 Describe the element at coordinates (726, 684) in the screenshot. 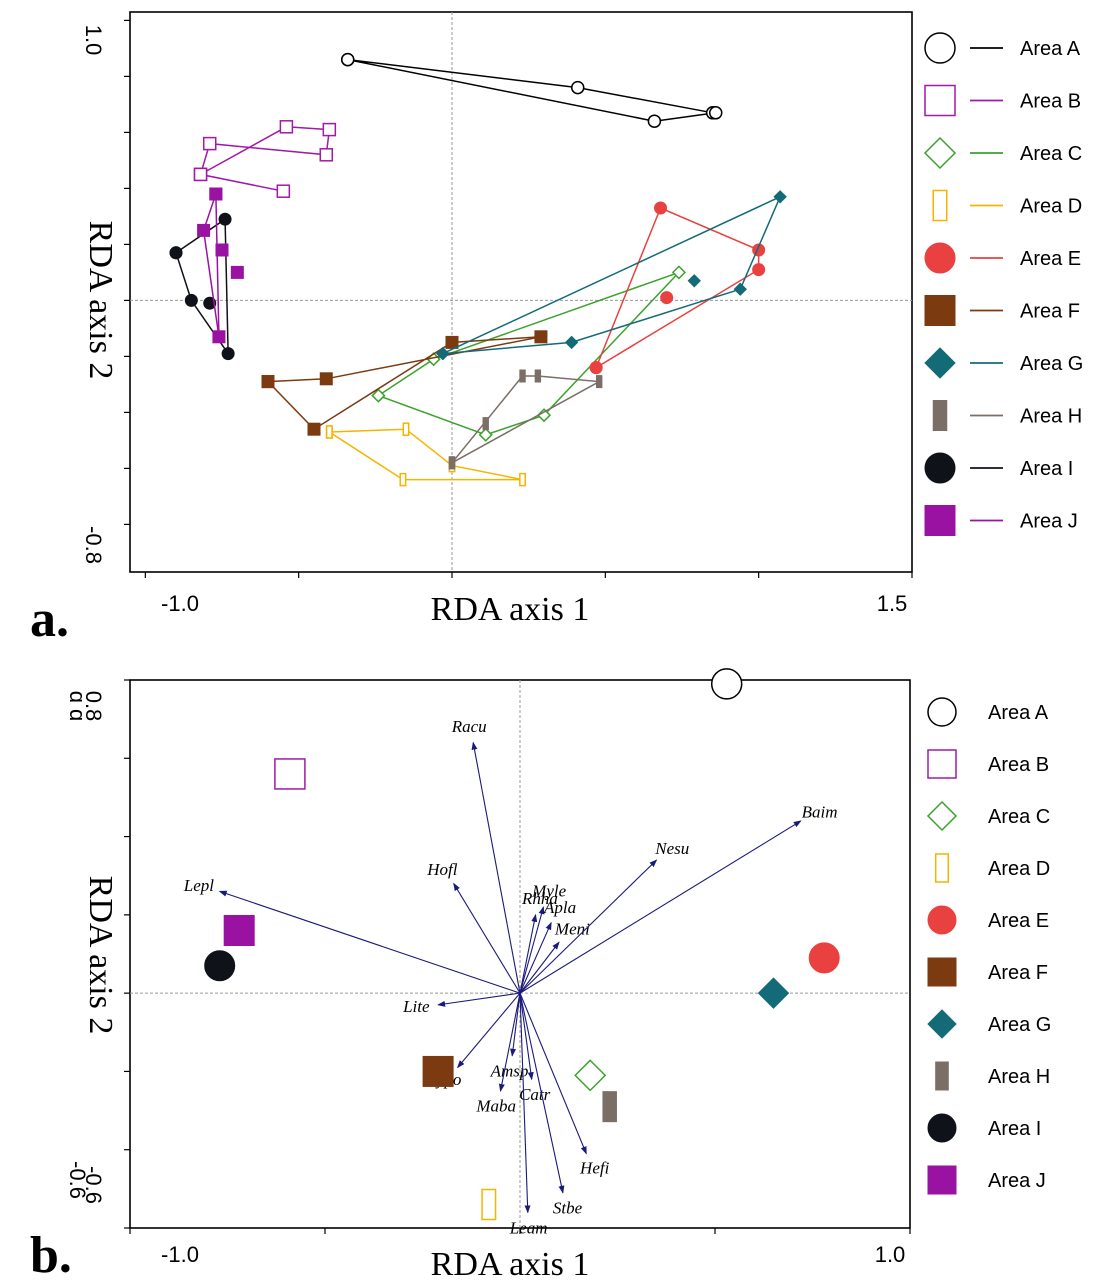

I see `area-a-centroid` at that location.